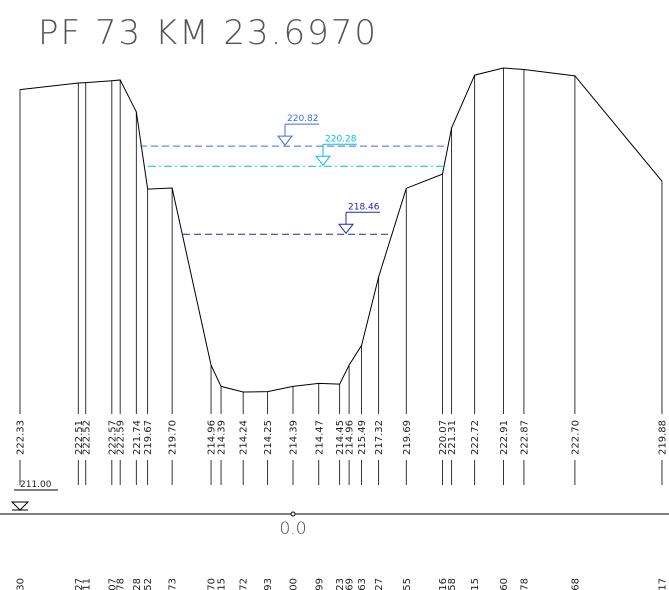 The image size is (669, 590). I want to click on offset-label: 24.58, so click(452, 584).